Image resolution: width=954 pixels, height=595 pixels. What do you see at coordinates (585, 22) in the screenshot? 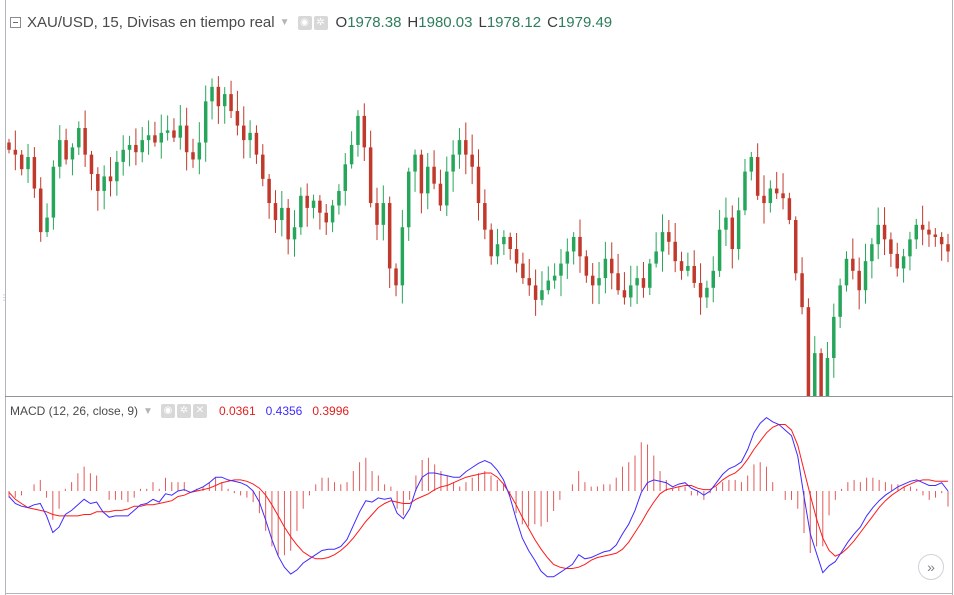
I see `close-value: 1979.49` at bounding box center [585, 22].